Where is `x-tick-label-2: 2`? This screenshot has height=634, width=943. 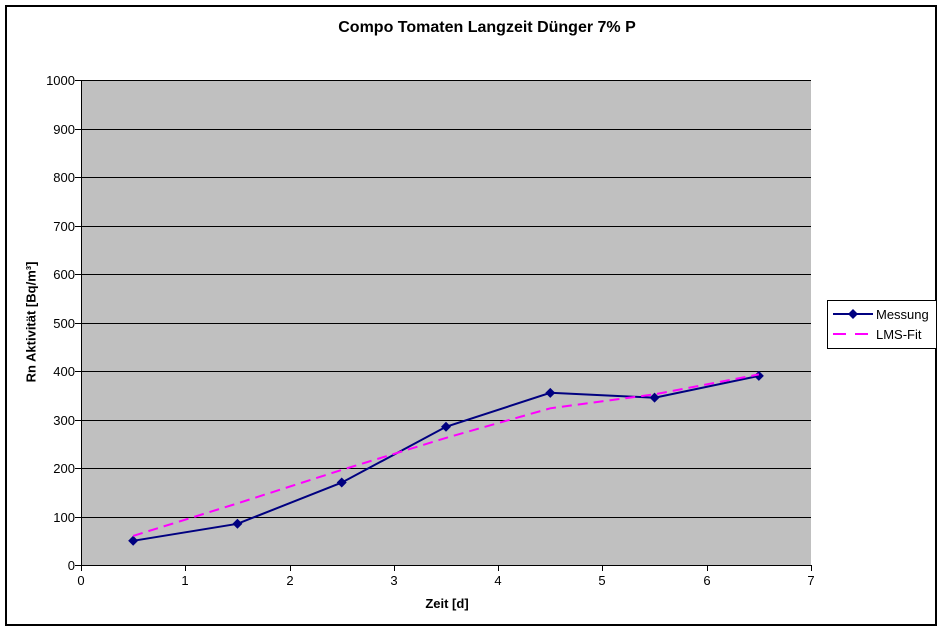 x-tick-label-2: 2 is located at coordinates (290, 580).